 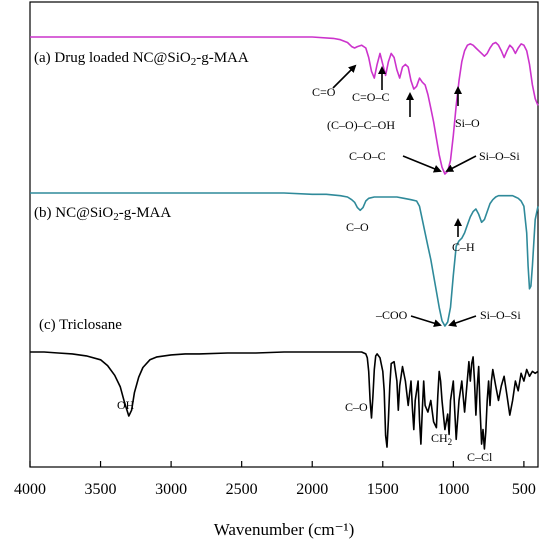 I want to click on annotation-label-13: CH2, so click(x=441, y=439).